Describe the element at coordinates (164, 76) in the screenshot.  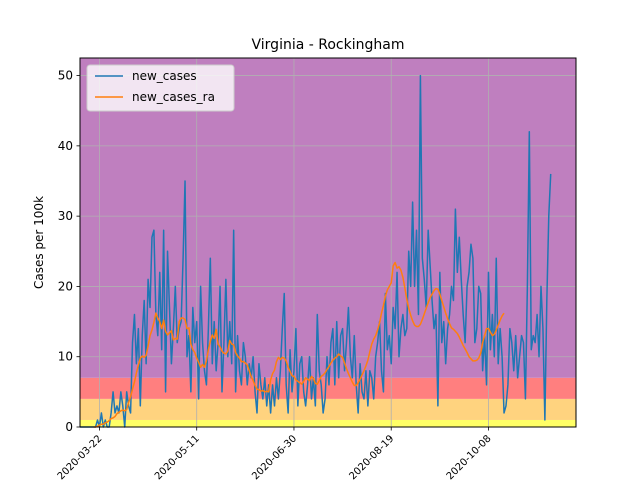
I see `legend-label-new-cases: new_cases` at that location.